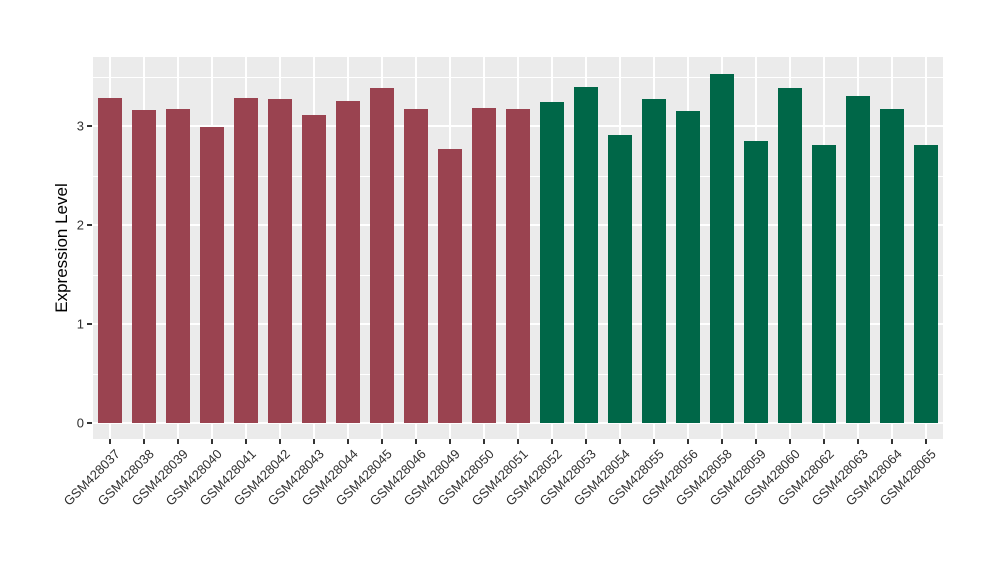 The height and width of the screenshot is (580, 1000). I want to click on x-tick-mark-GSM428054, so click(620, 441).